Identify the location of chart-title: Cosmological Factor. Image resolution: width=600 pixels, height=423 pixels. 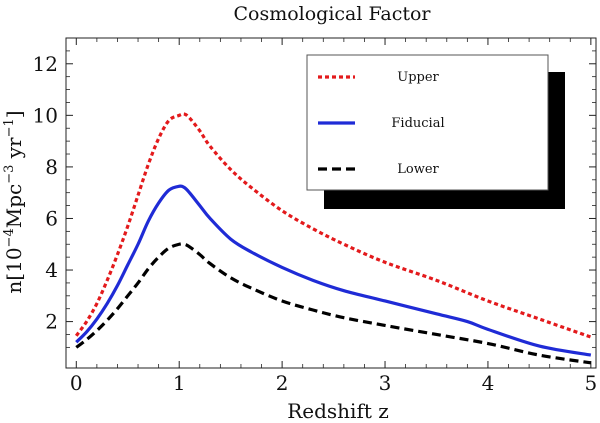
(332, 14).